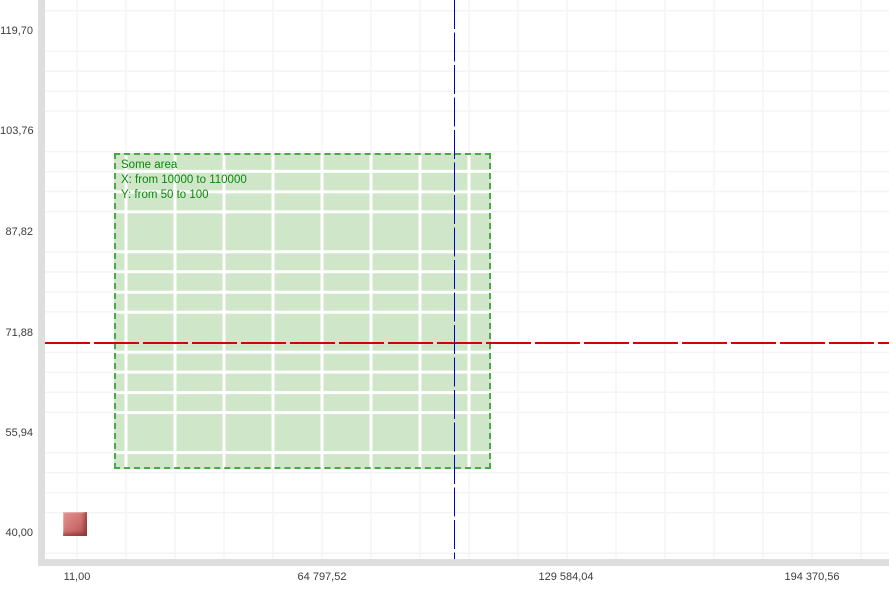  I want to click on area-annotation-title: Some area, so click(149, 165).